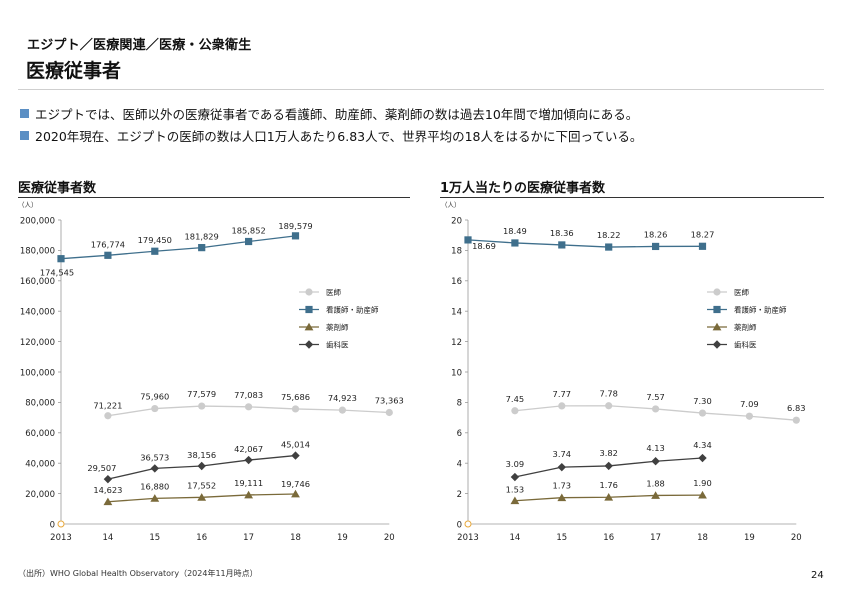  Describe the element at coordinates (248, 483) in the screenshot. I see `data-label: 19,111` at that location.